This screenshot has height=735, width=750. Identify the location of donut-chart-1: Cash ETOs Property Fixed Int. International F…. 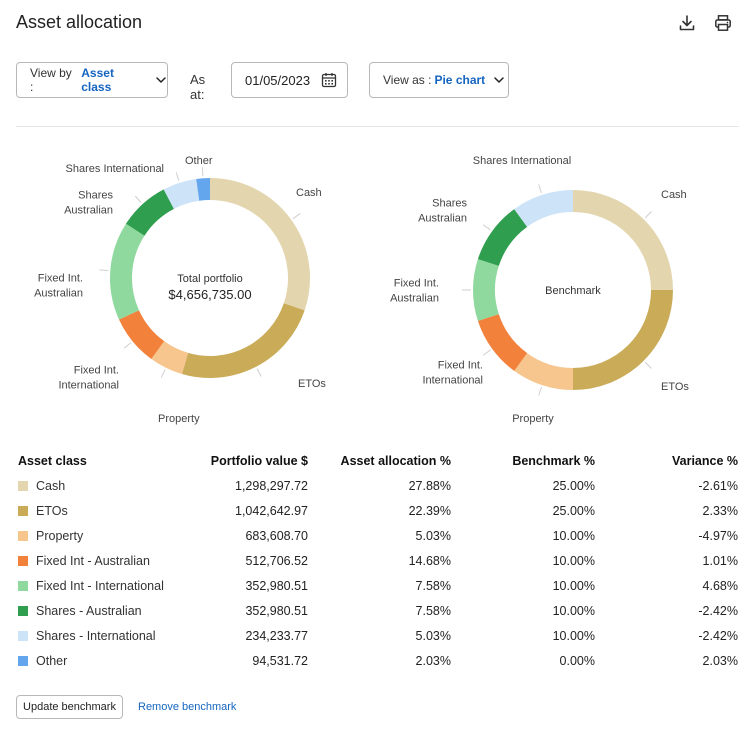
(180, 290).